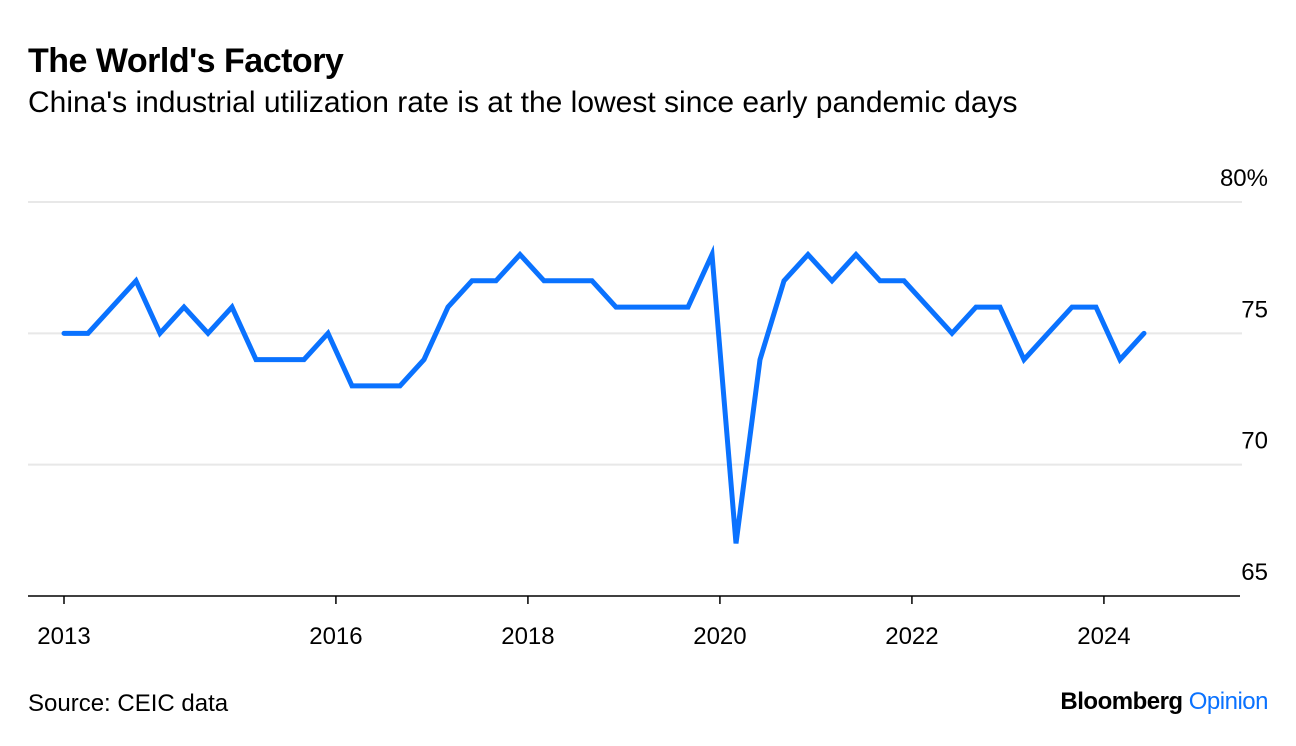 The width and height of the screenshot is (1296, 746). Describe the element at coordinates (719, 636) in the screenshot. I see `x-tick-label: 2020` at that location.